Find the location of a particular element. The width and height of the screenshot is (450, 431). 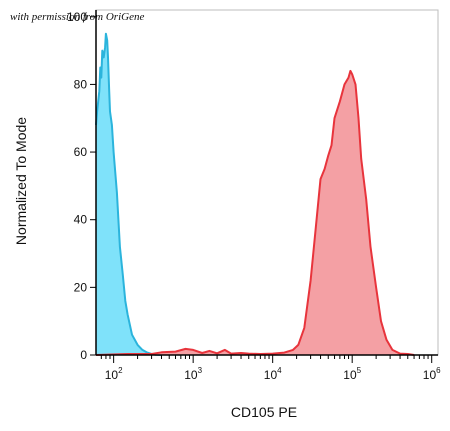

x-tick-label: 10⁵ is located at coordinates (352, 374).